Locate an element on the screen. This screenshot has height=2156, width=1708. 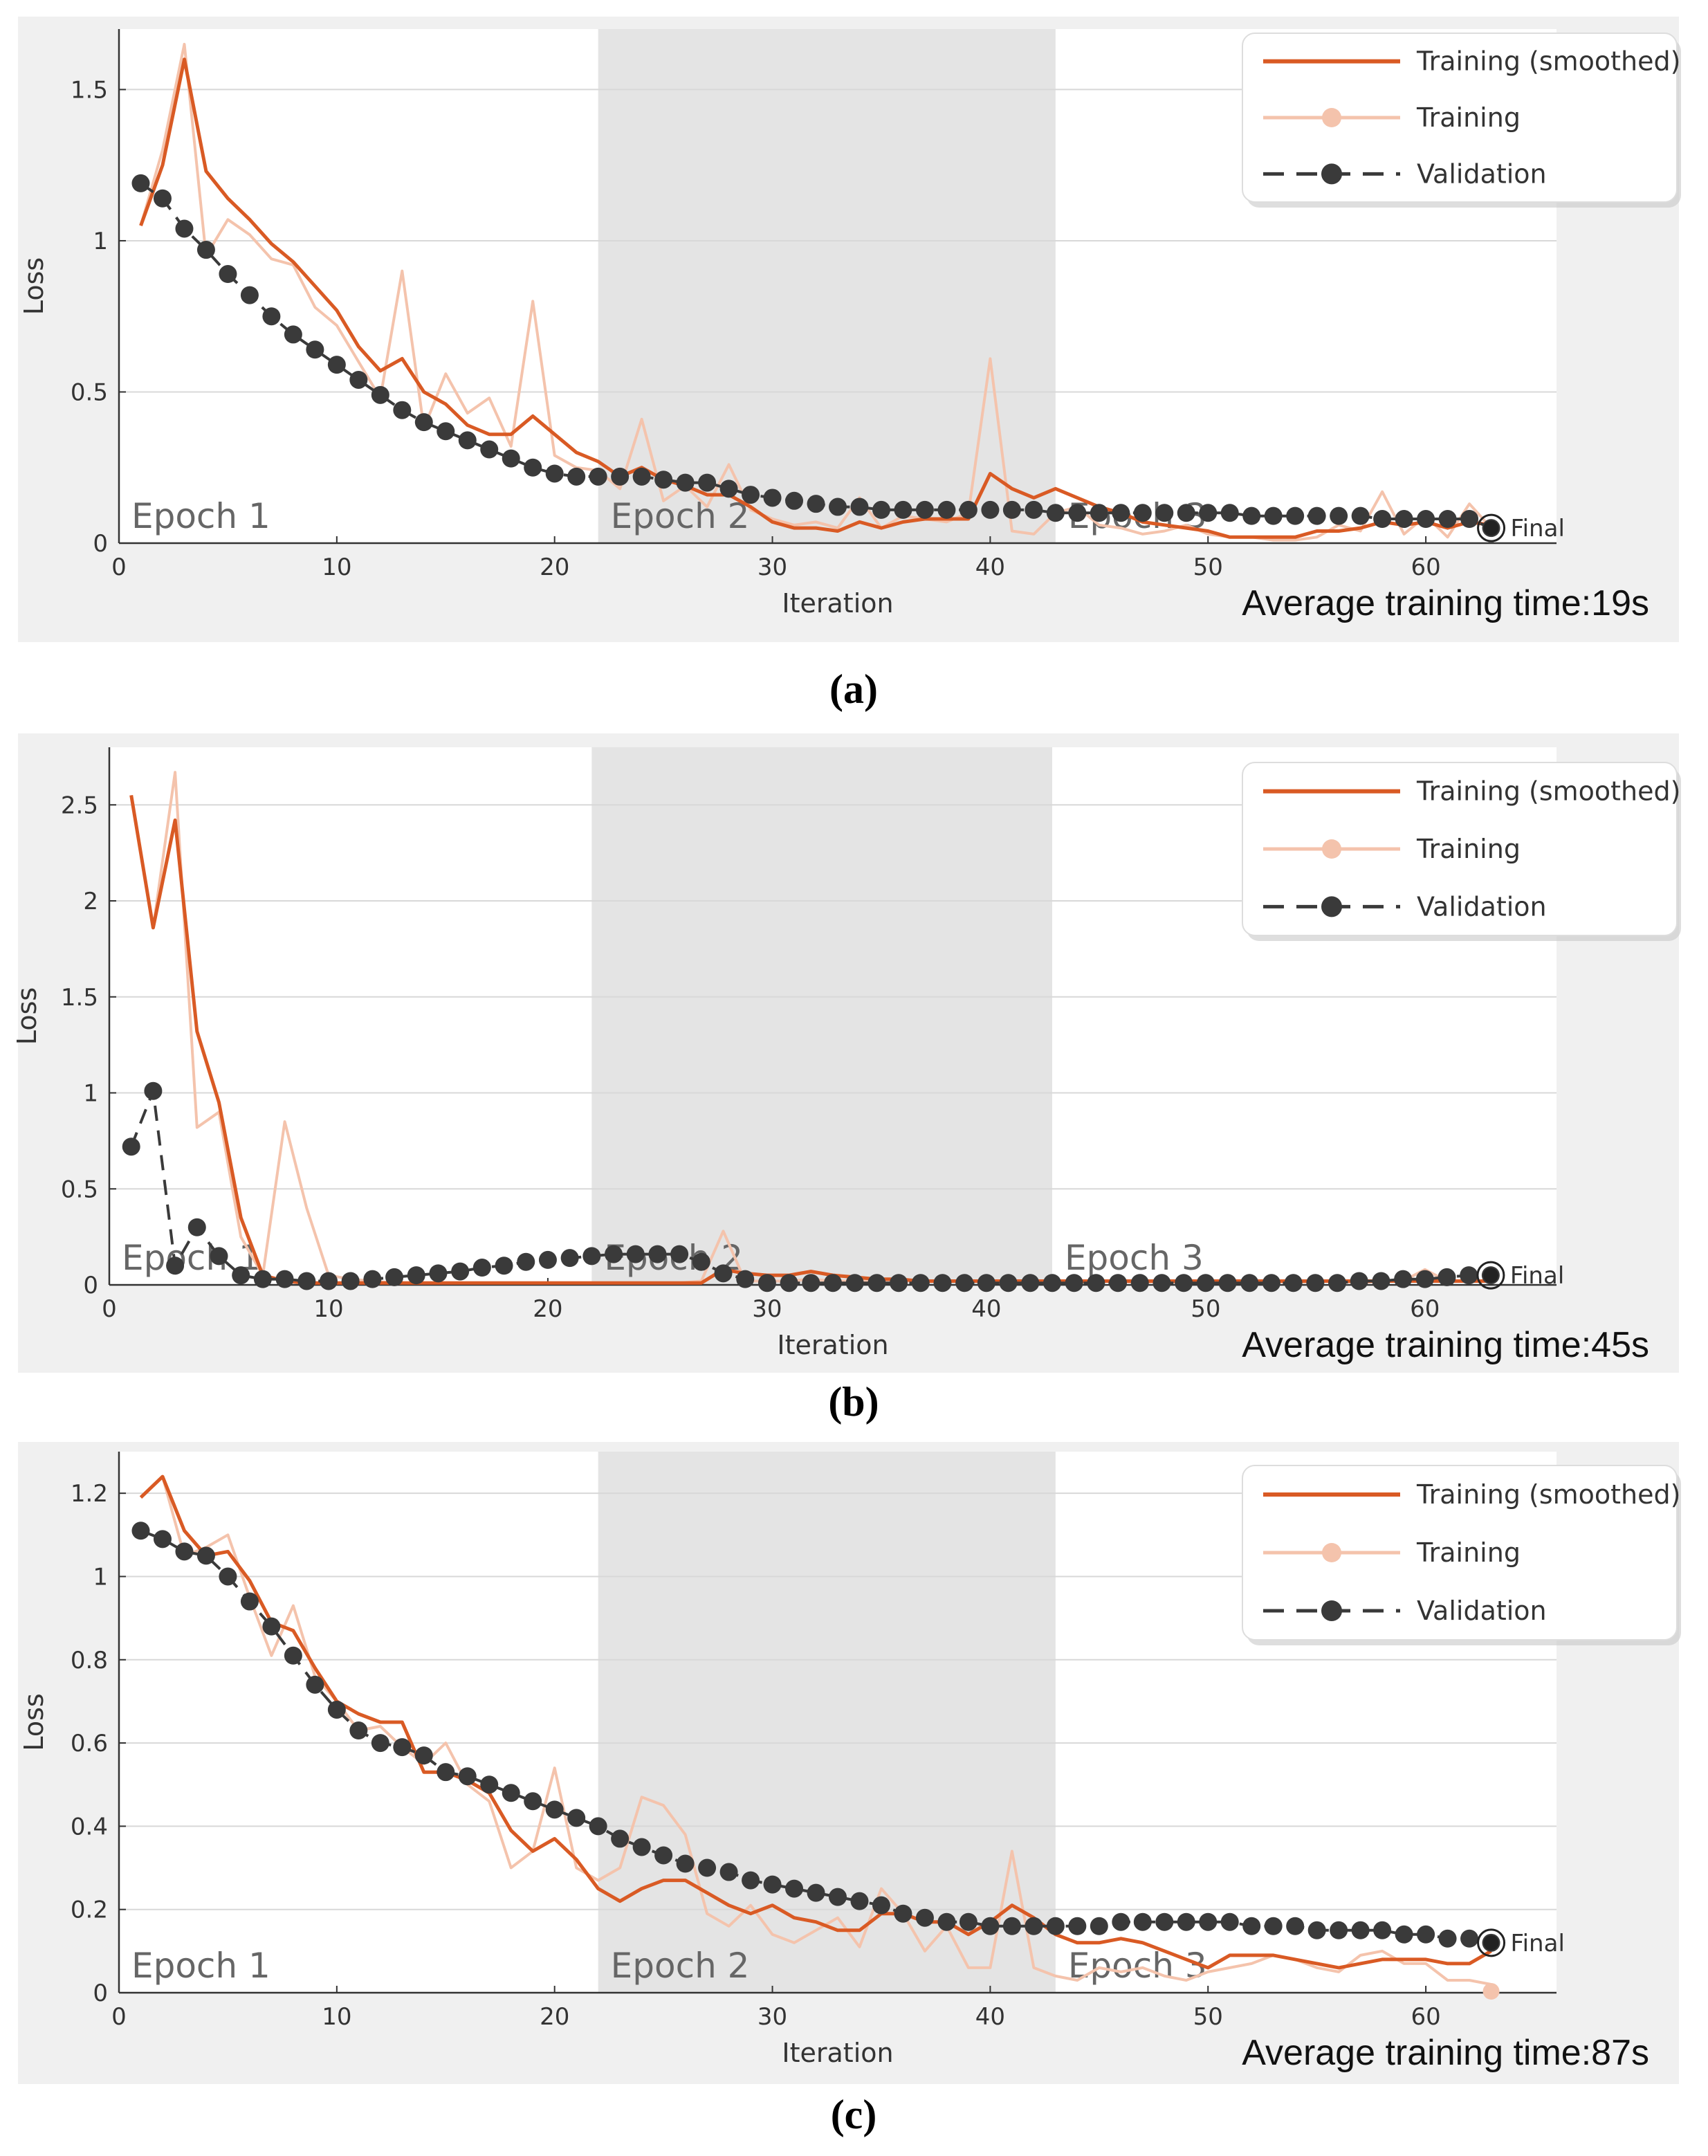
y-tick-label: 0.4 is located at coordinates (90, 1827).